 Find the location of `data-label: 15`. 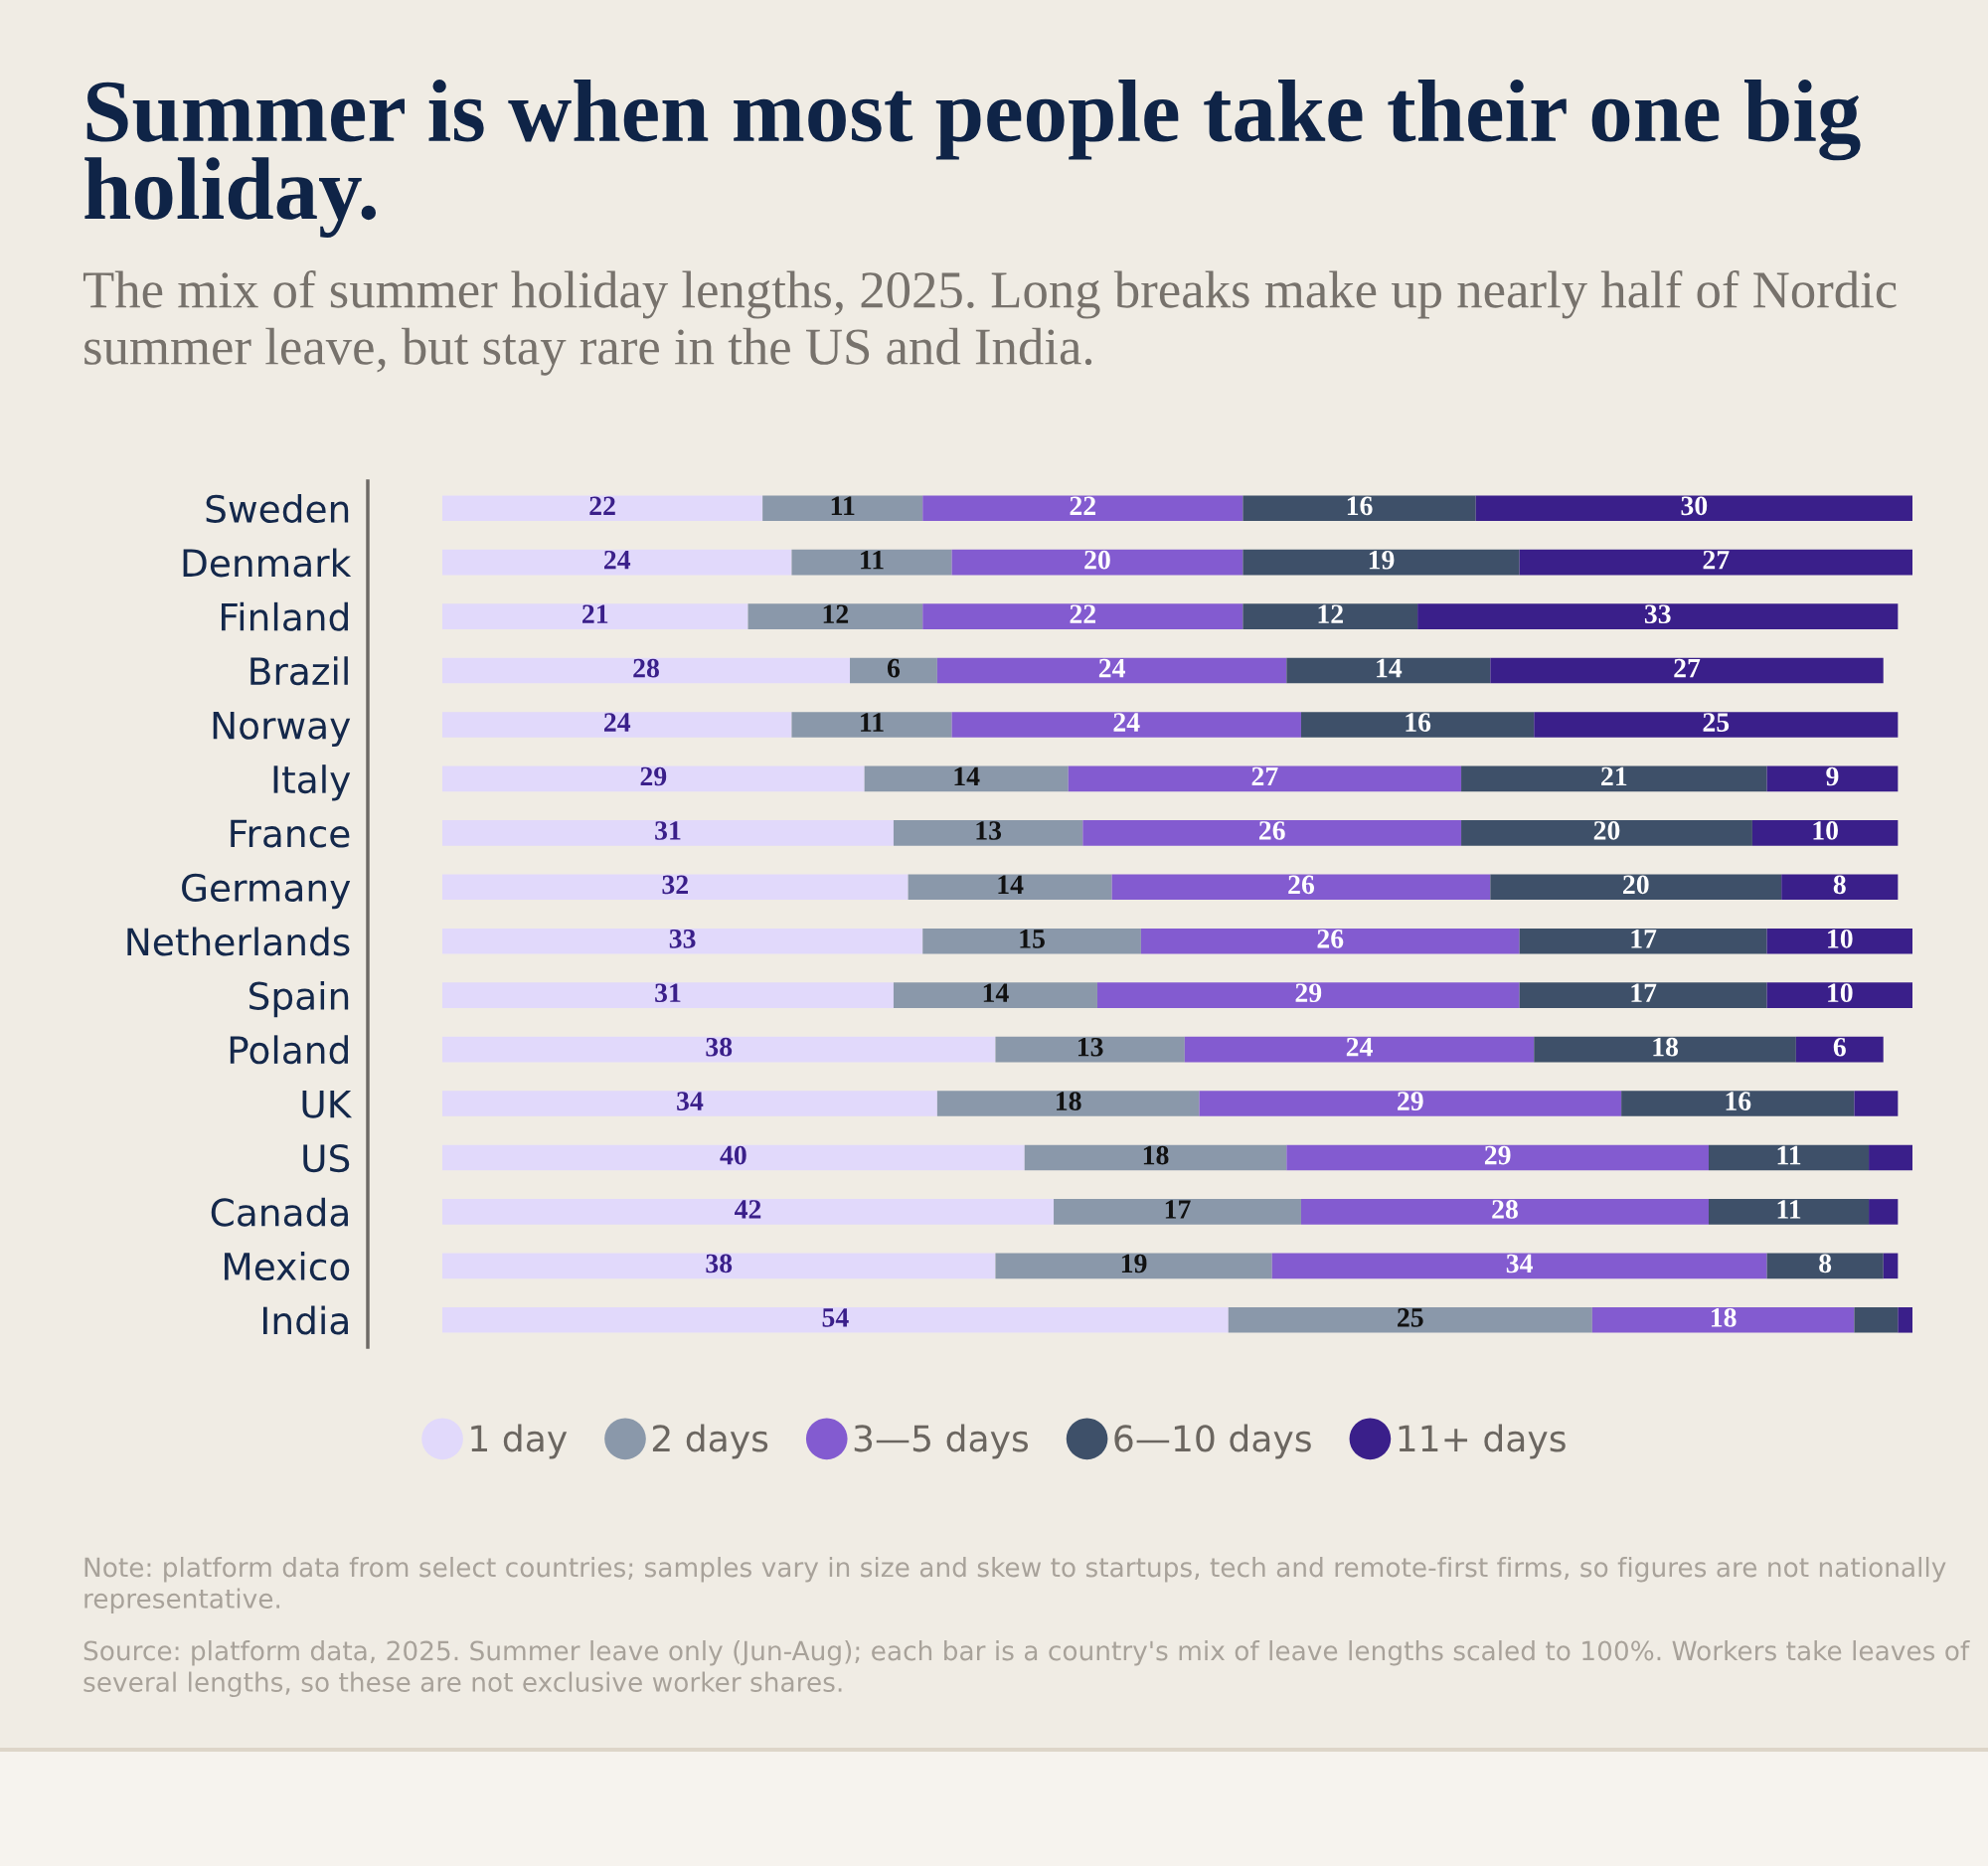

data-label: 15 is located at coordinates (1032, 939).